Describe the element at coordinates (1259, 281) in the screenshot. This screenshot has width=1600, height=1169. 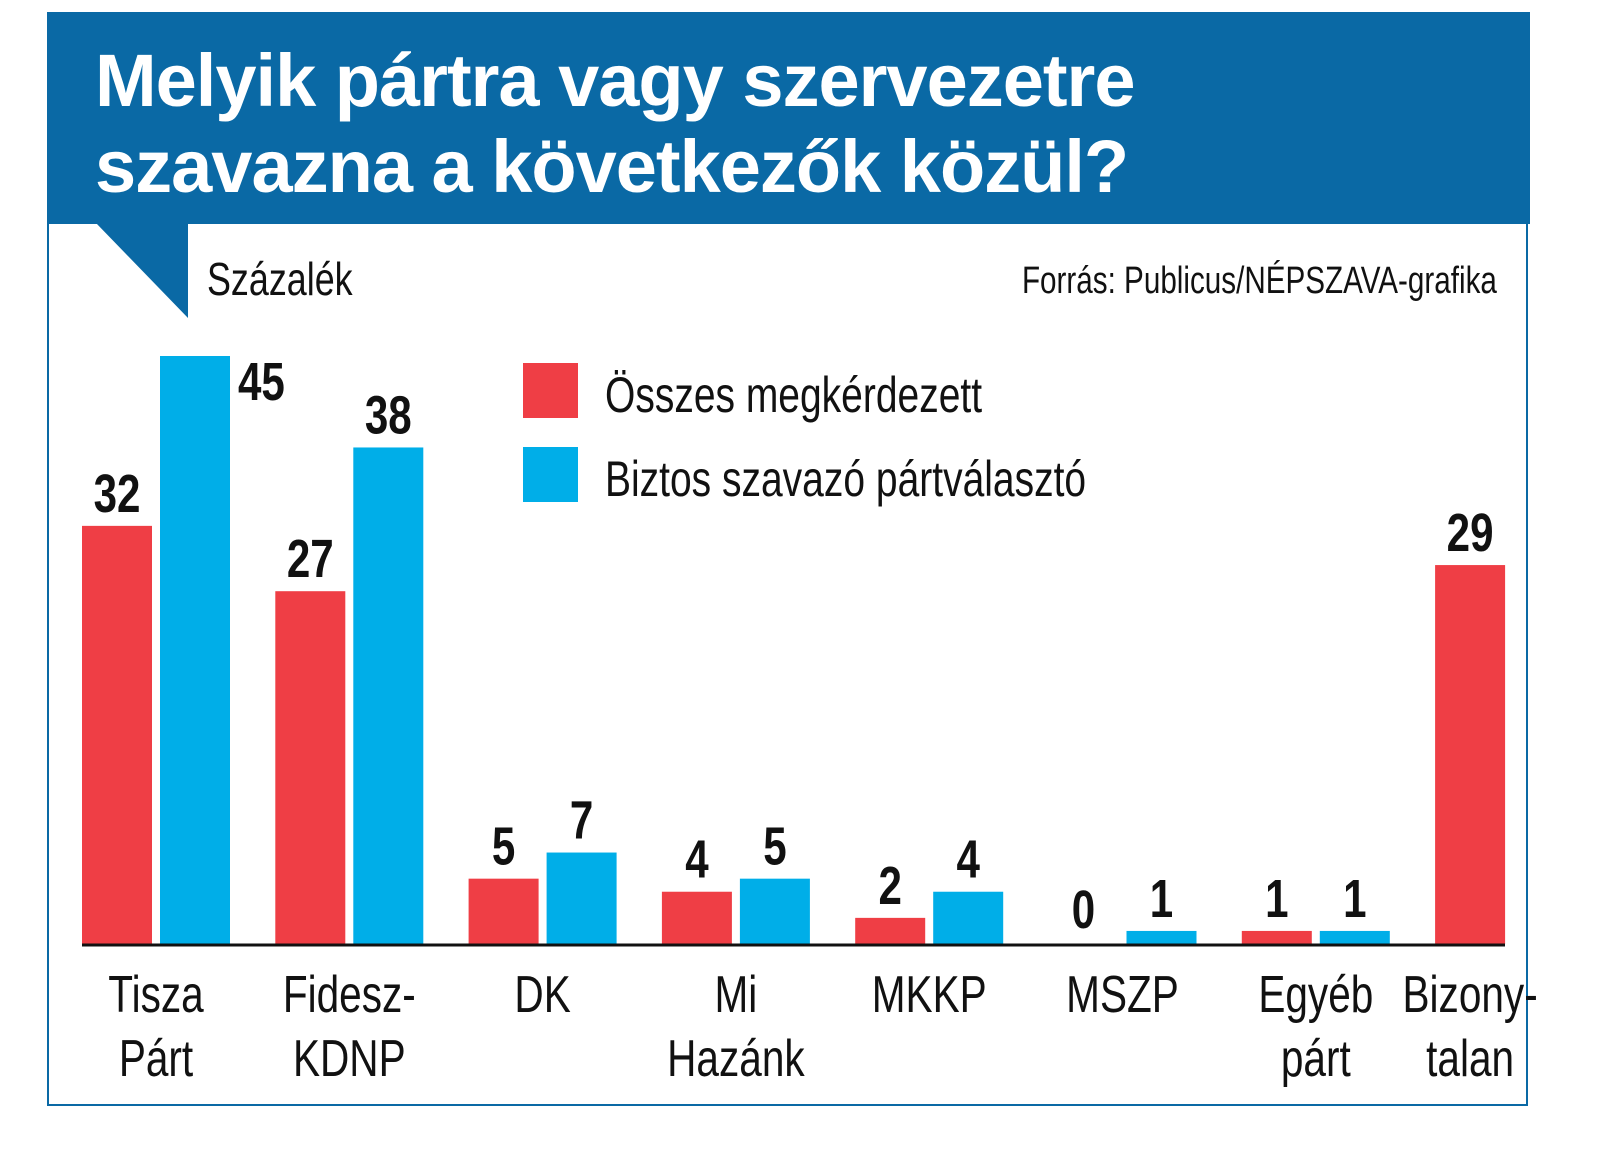
I see `source-note: Forrás: Publicus/NÉPSZAVA-grafika` at that location.